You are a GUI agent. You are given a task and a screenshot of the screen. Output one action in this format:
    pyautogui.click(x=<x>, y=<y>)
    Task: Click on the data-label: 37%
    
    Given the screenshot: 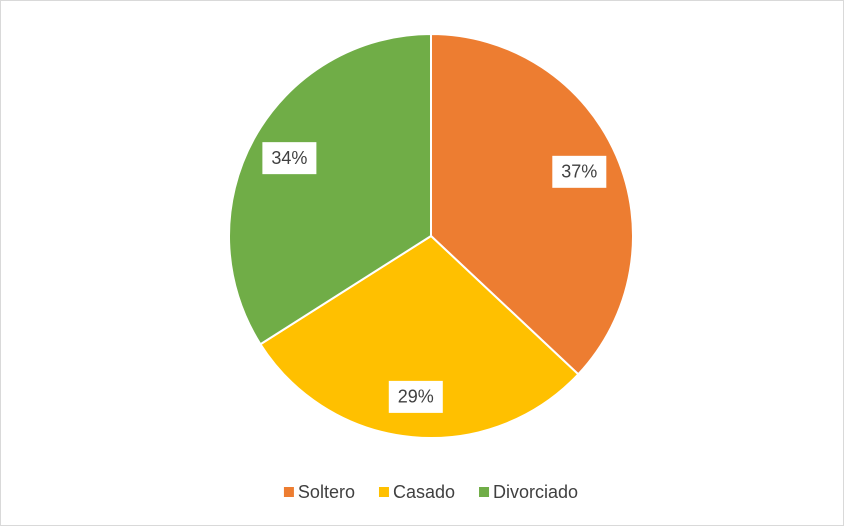 What is the action you would take?
    pyautogui.click(x=579, y=172)
    